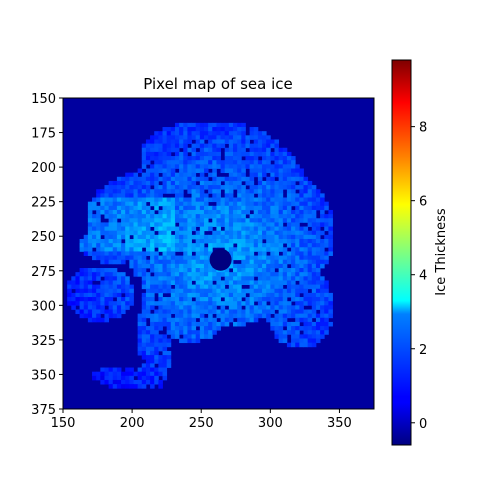  Describe the element at coordinates (63, 423) in the screenshot. I see `x-tick-label: 150` at that location.